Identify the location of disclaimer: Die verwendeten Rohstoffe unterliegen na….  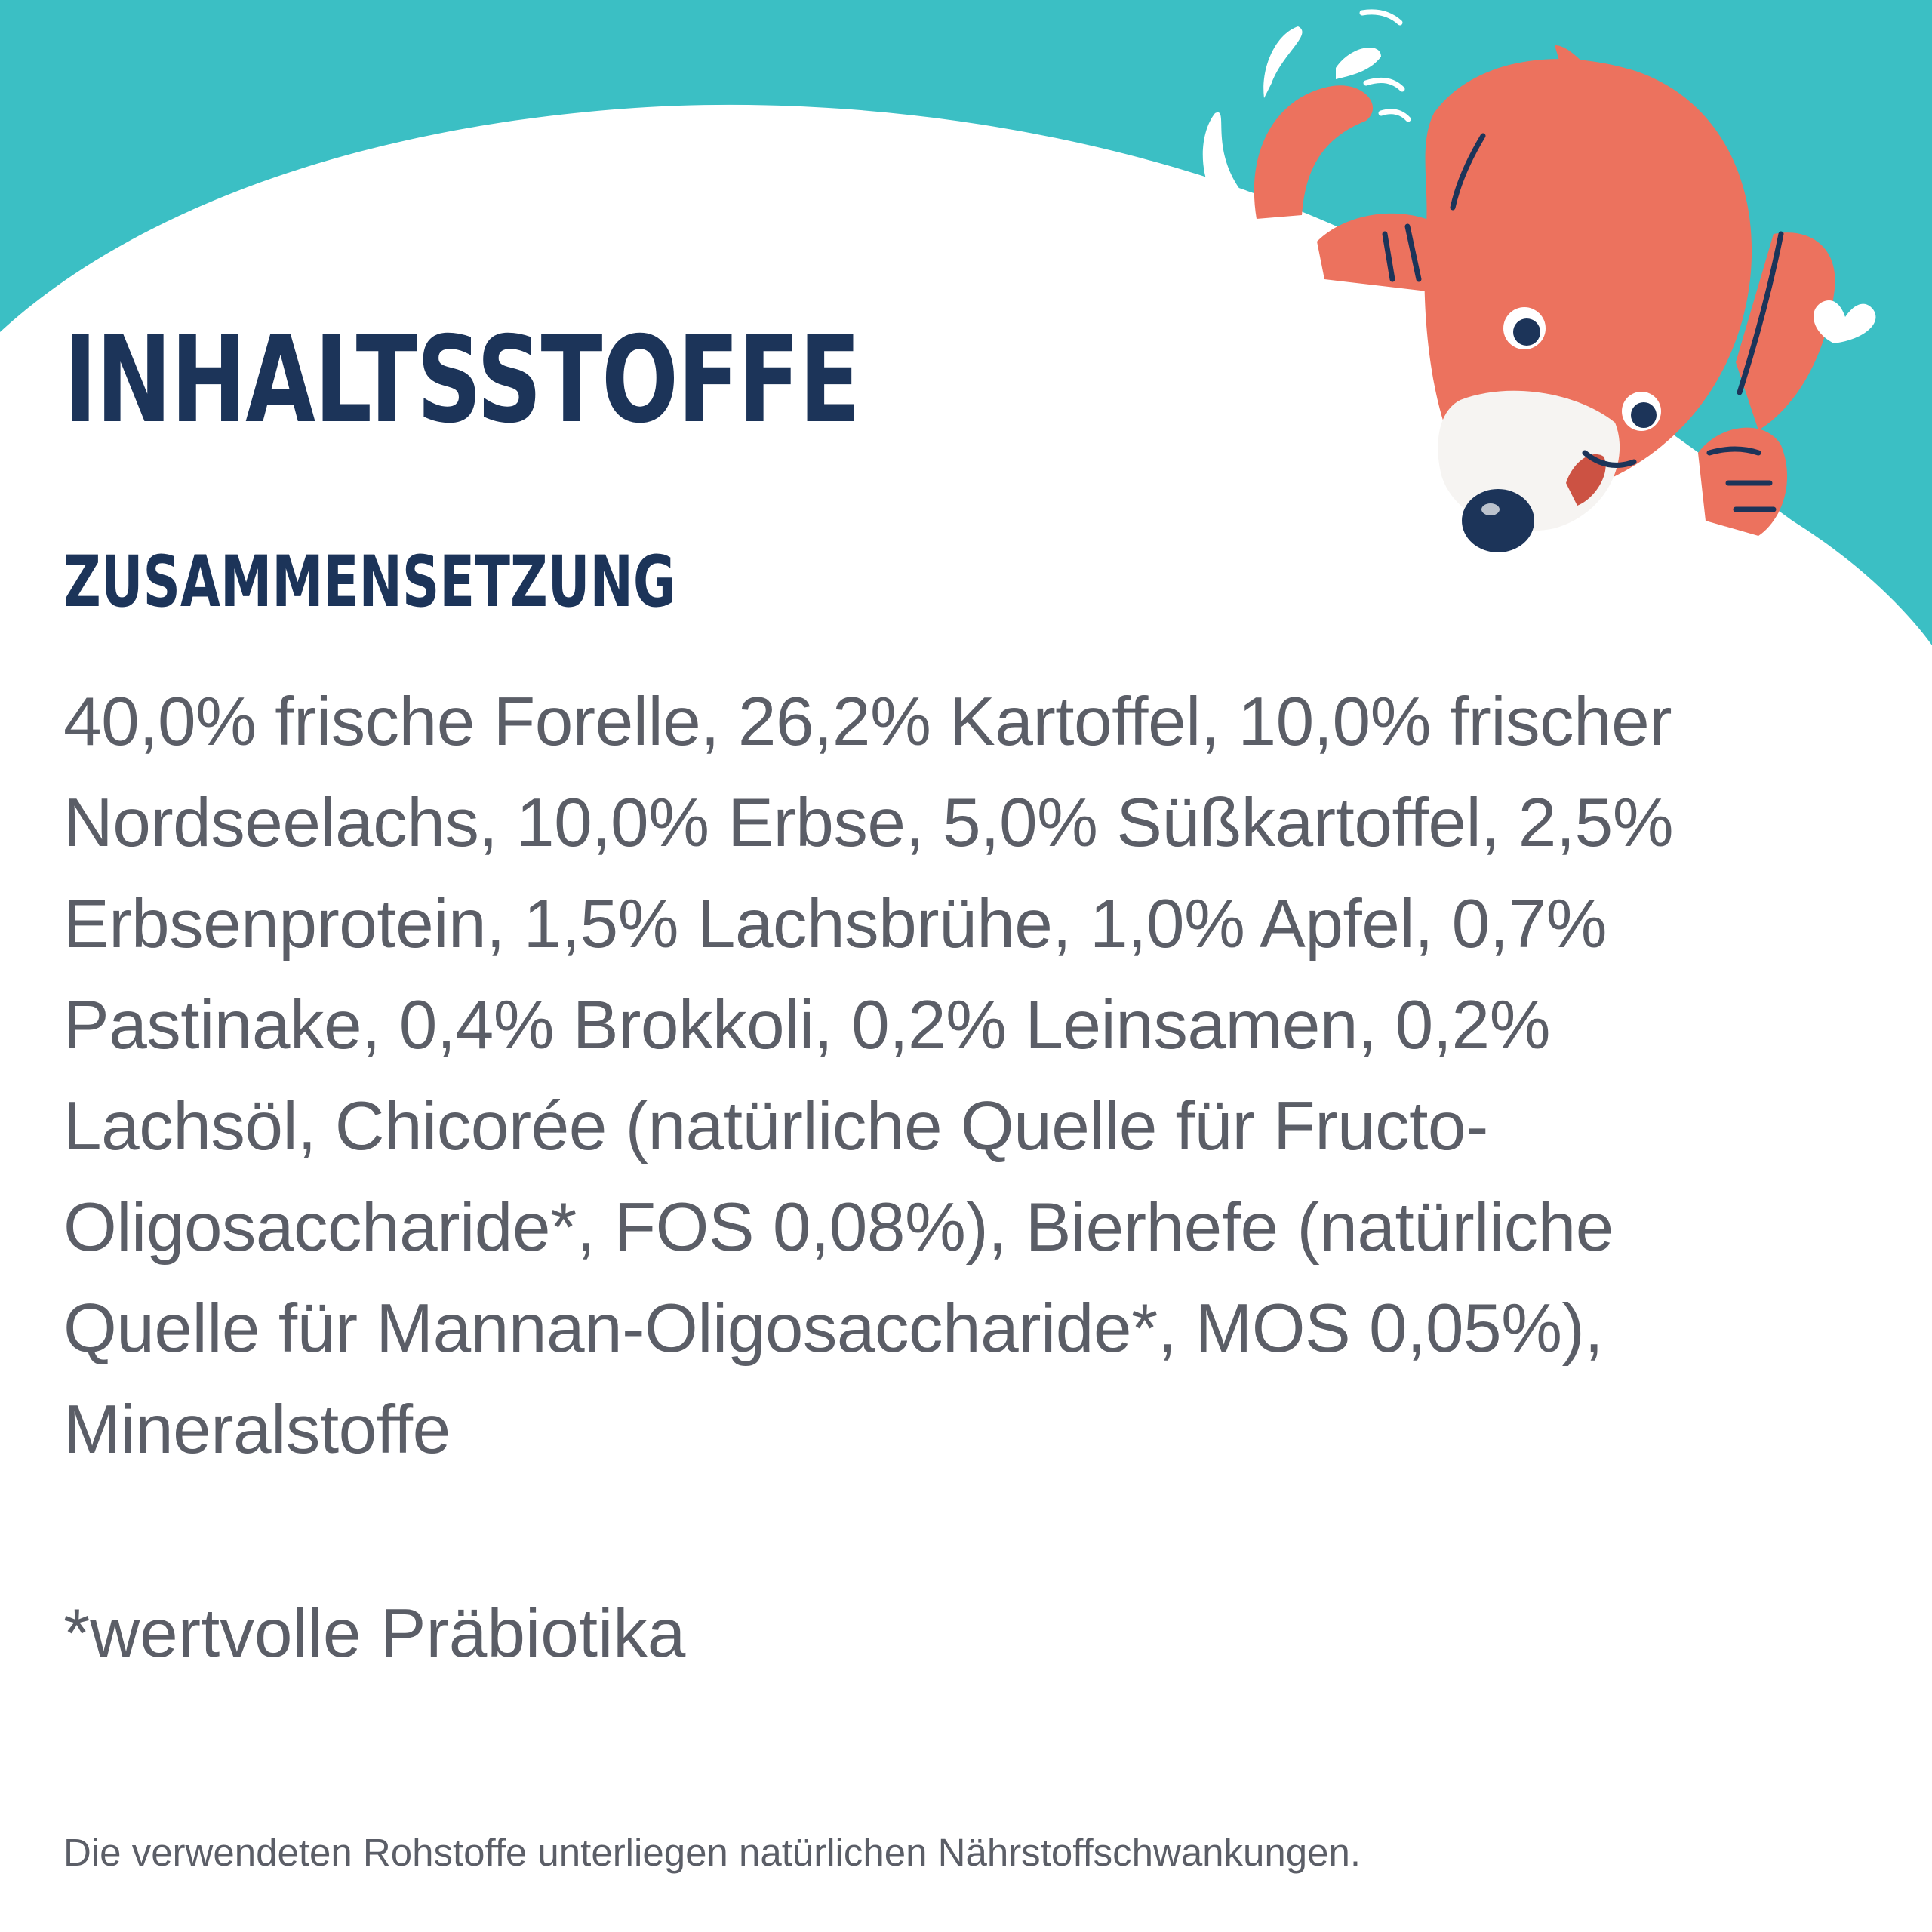
(712, 1852).